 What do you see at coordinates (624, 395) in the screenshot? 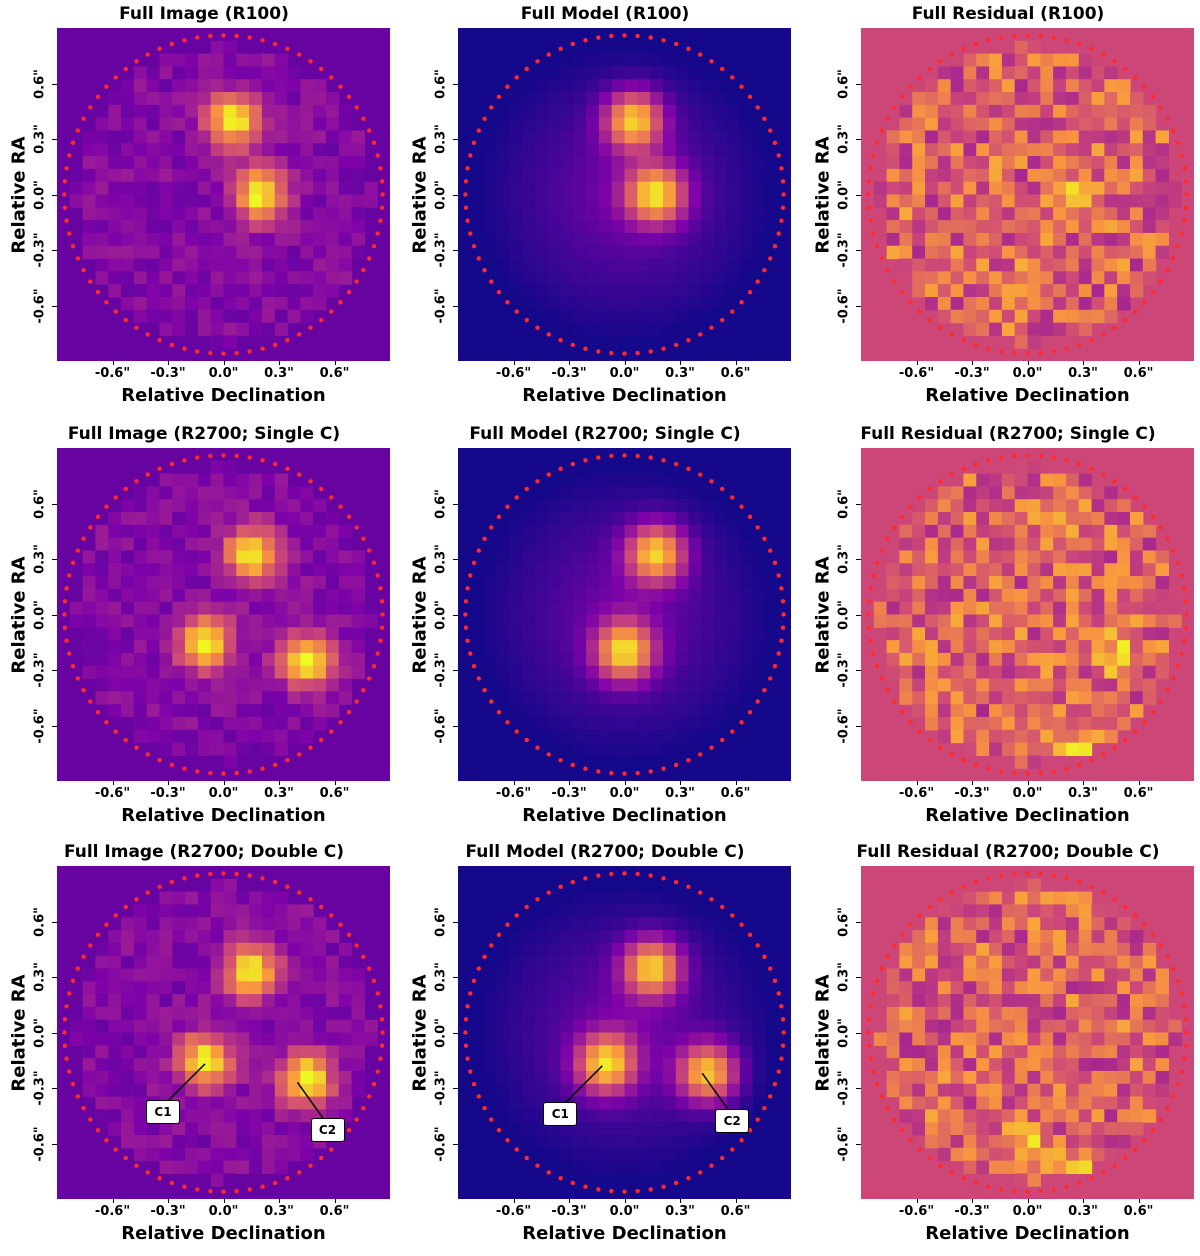
I see `x-axis-label: Relative Declination` at bounding box center [624, 395].